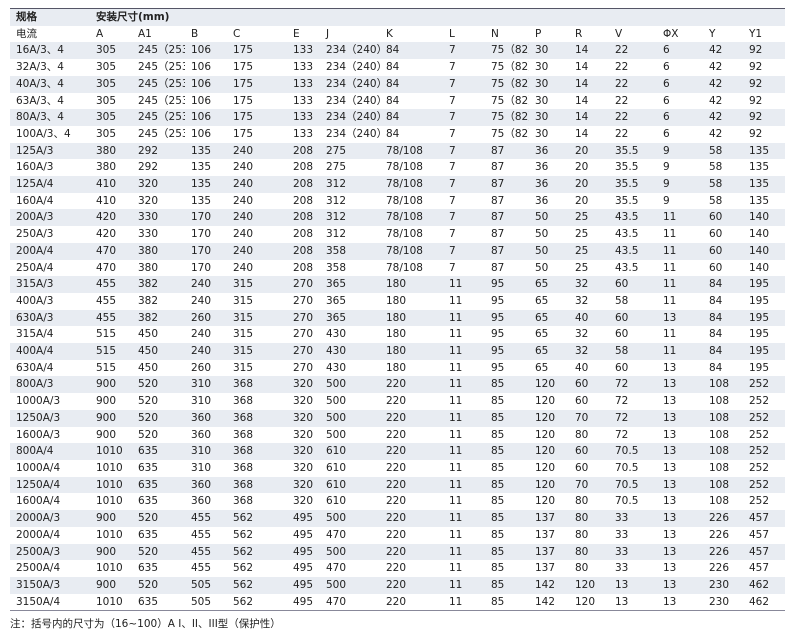 The height and width of the screenshot is (635, 790). I want to click on cell: 7, so click(464, 117).